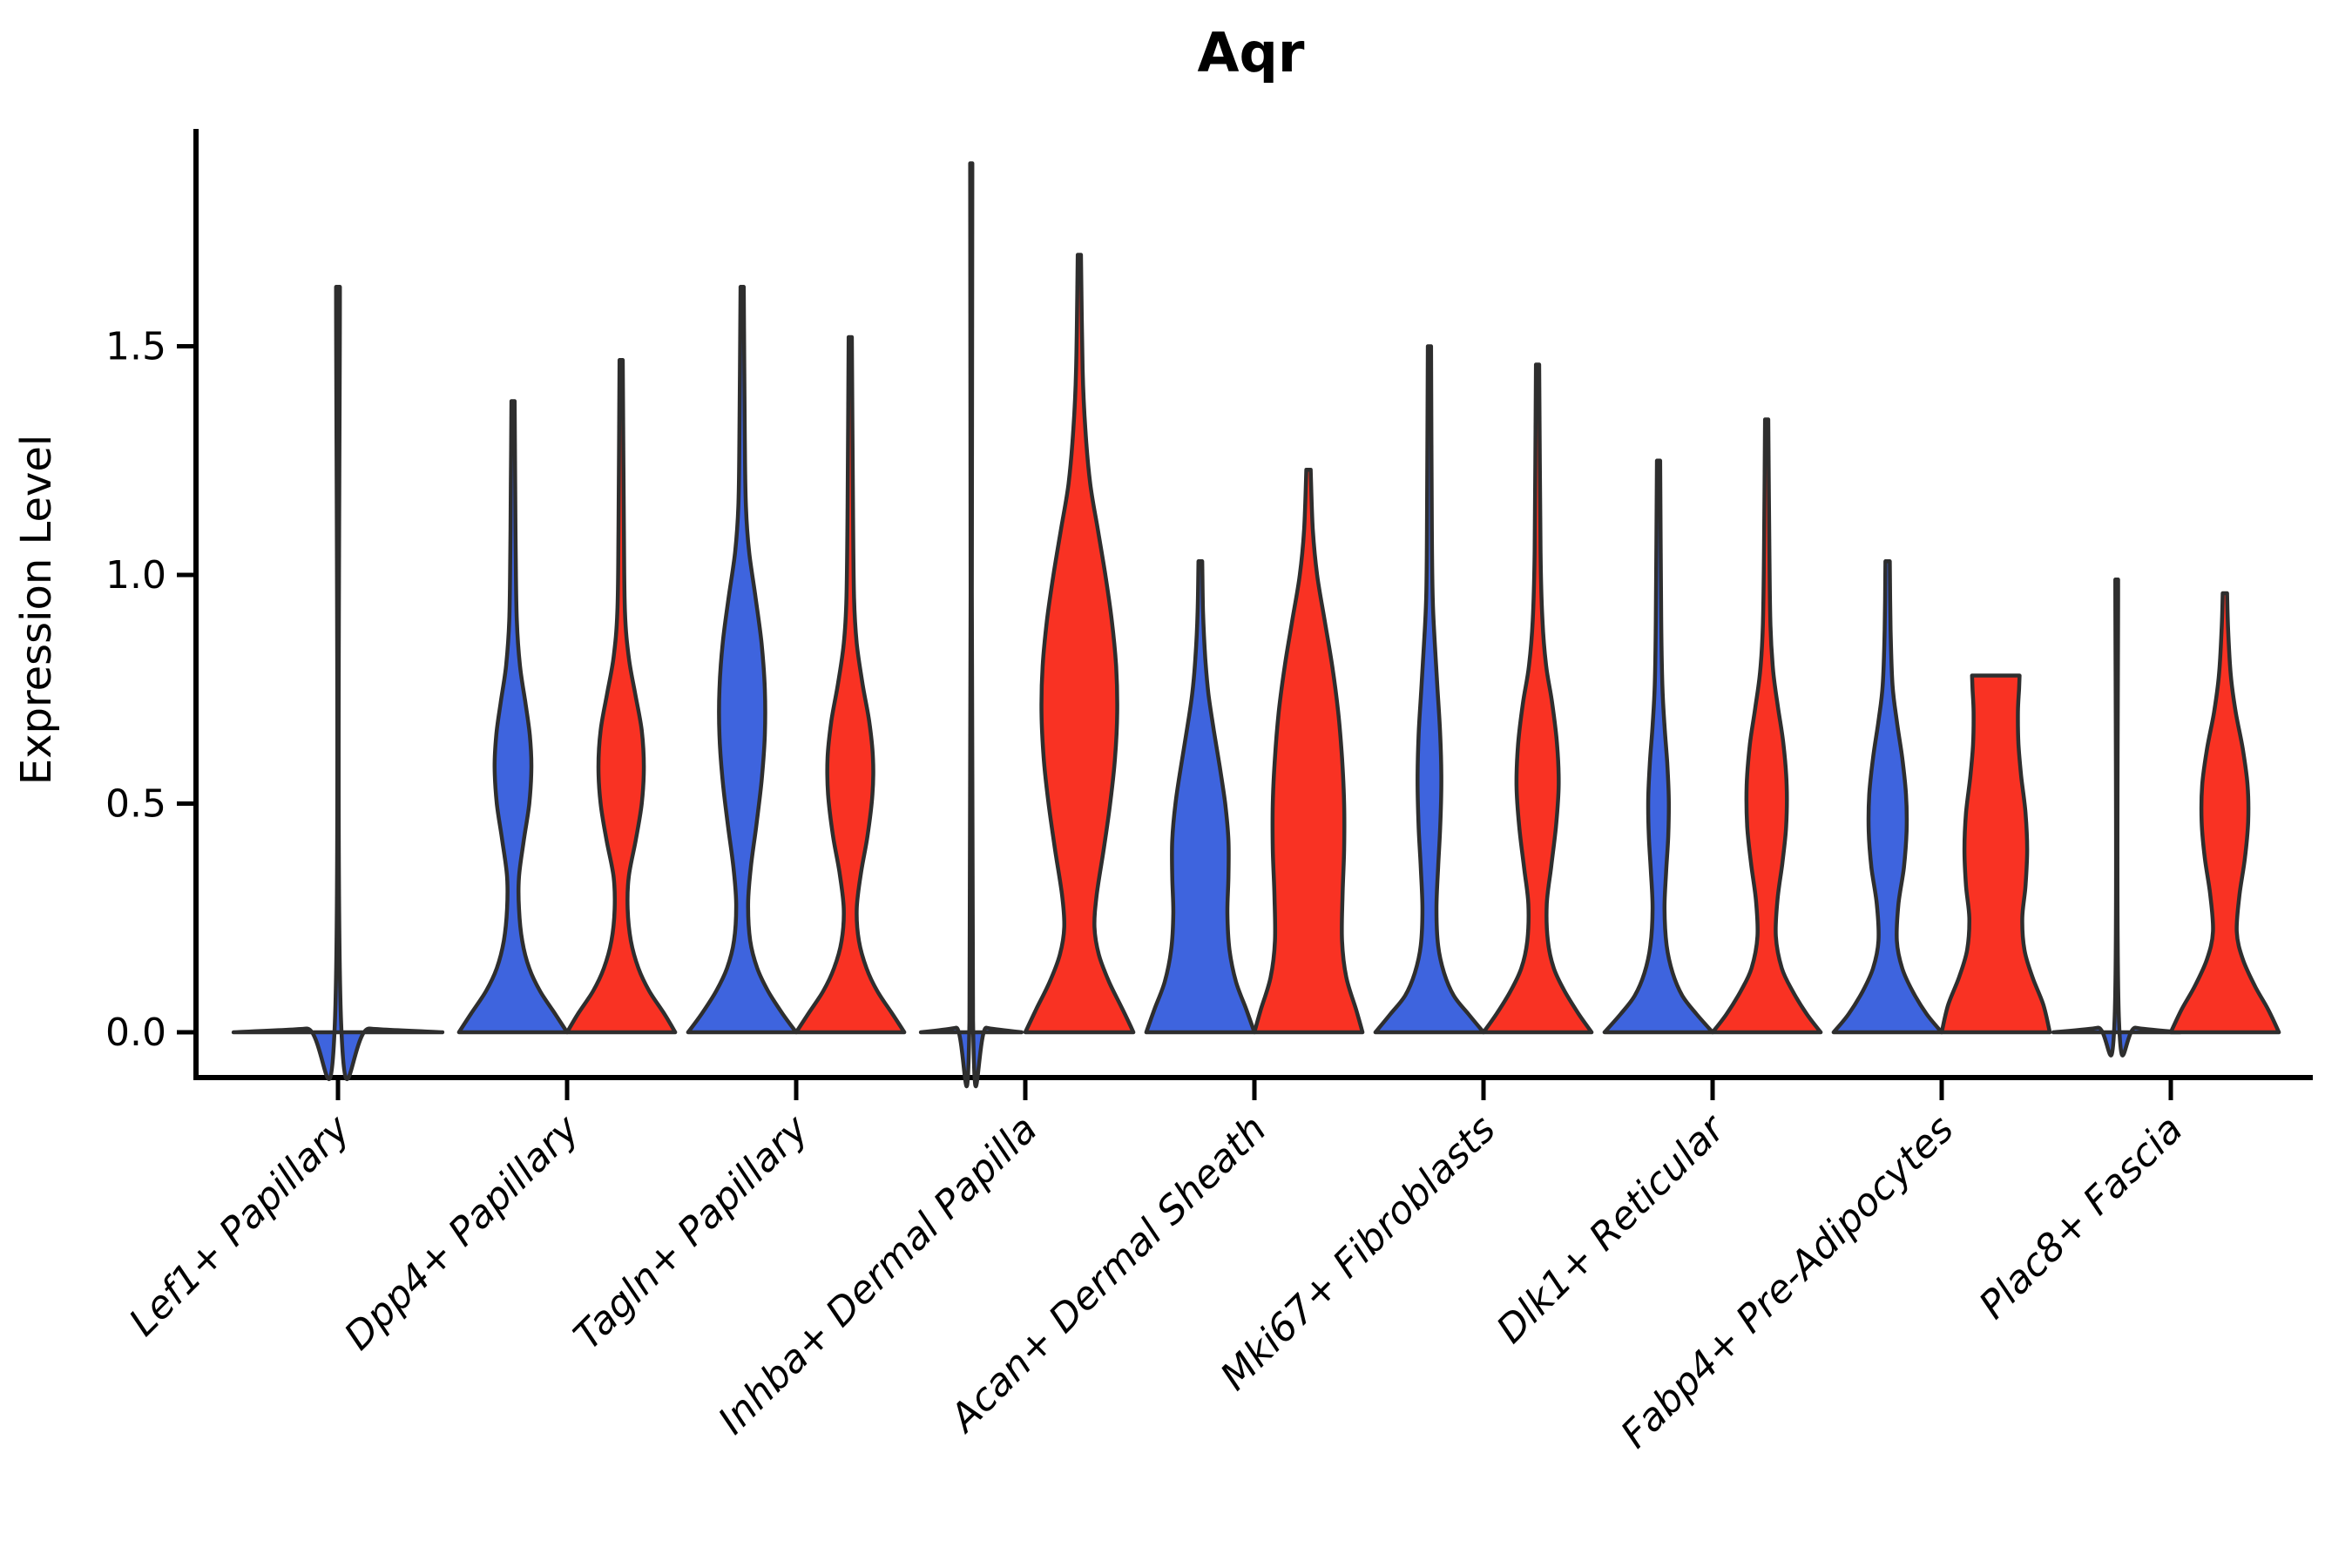 This screenshot has height=1568, width=2352. I want to click on violin-single-lef1-papillary, so click(338, 683).